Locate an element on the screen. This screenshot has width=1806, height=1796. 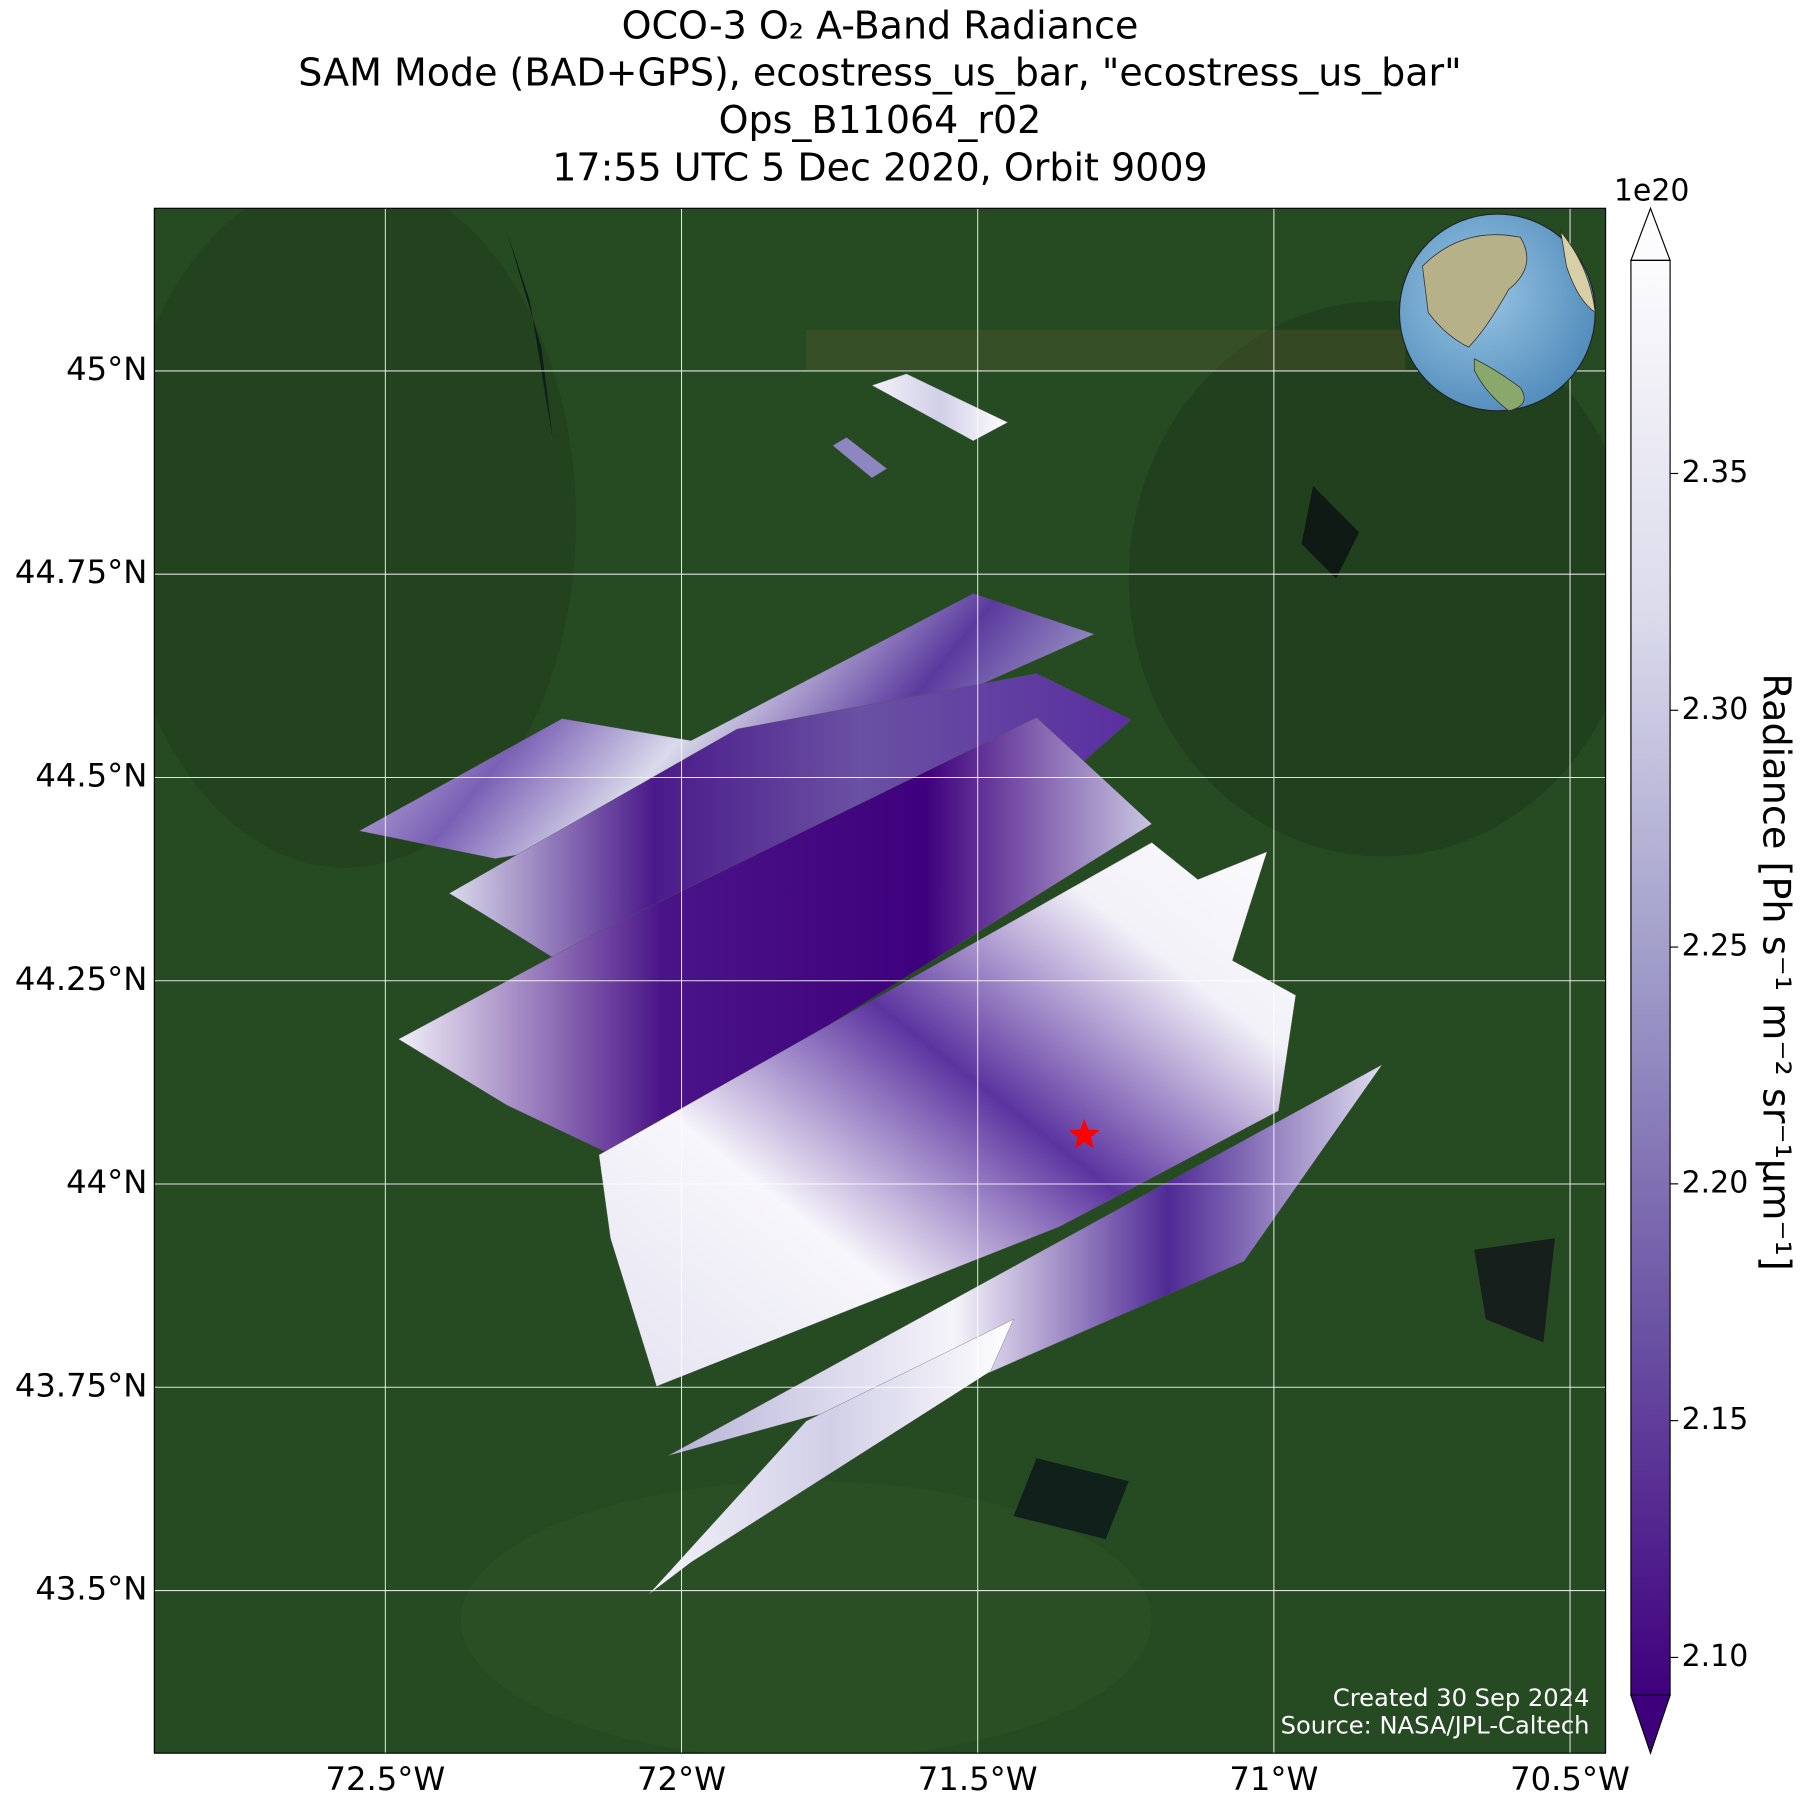
colorbar-frame is located at coordinates (1650, 977).